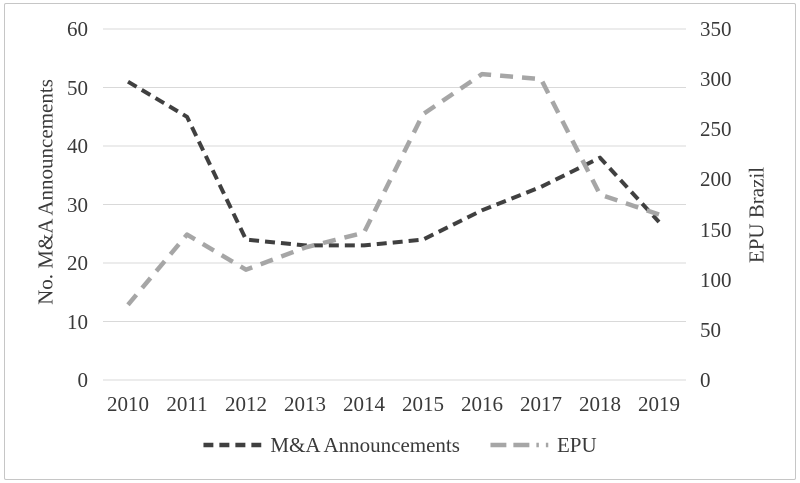  I want to click on right-axis-tick-label: 250, so click(716, 129).